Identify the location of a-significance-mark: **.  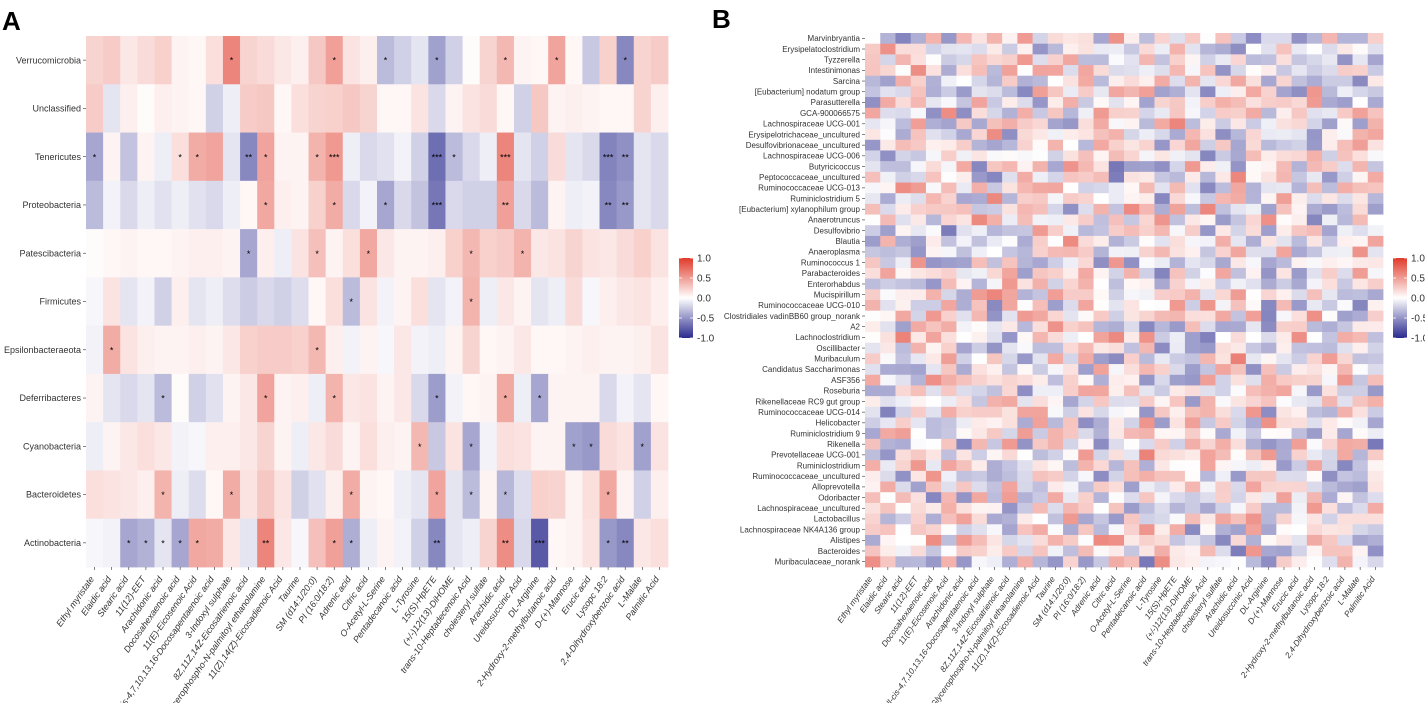
(249, 157).